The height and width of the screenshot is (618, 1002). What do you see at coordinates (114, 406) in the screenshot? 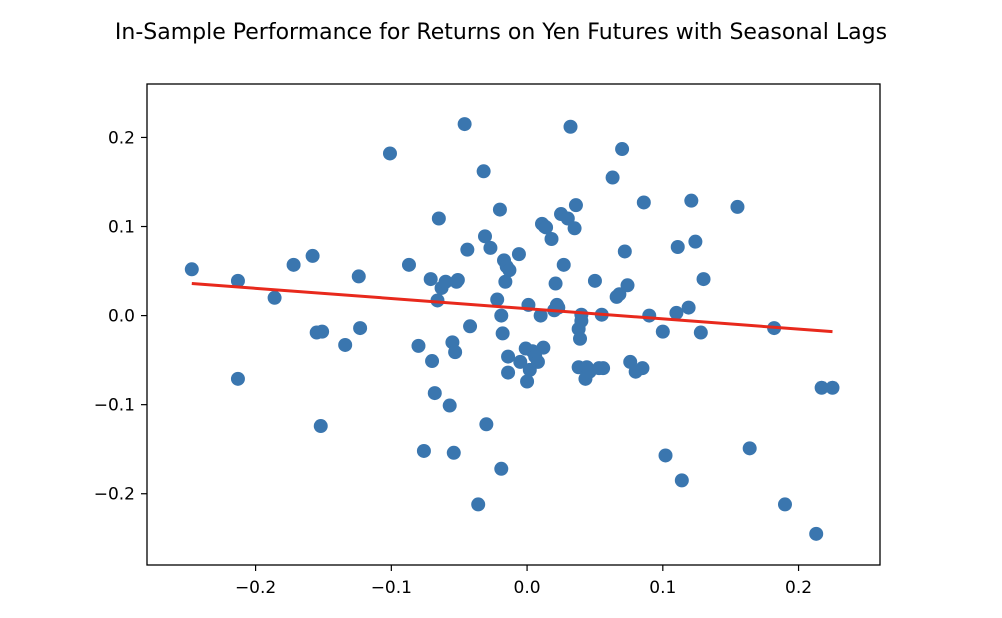
I see `y-tick-label: −0.1` at bounding box center [114, 406].